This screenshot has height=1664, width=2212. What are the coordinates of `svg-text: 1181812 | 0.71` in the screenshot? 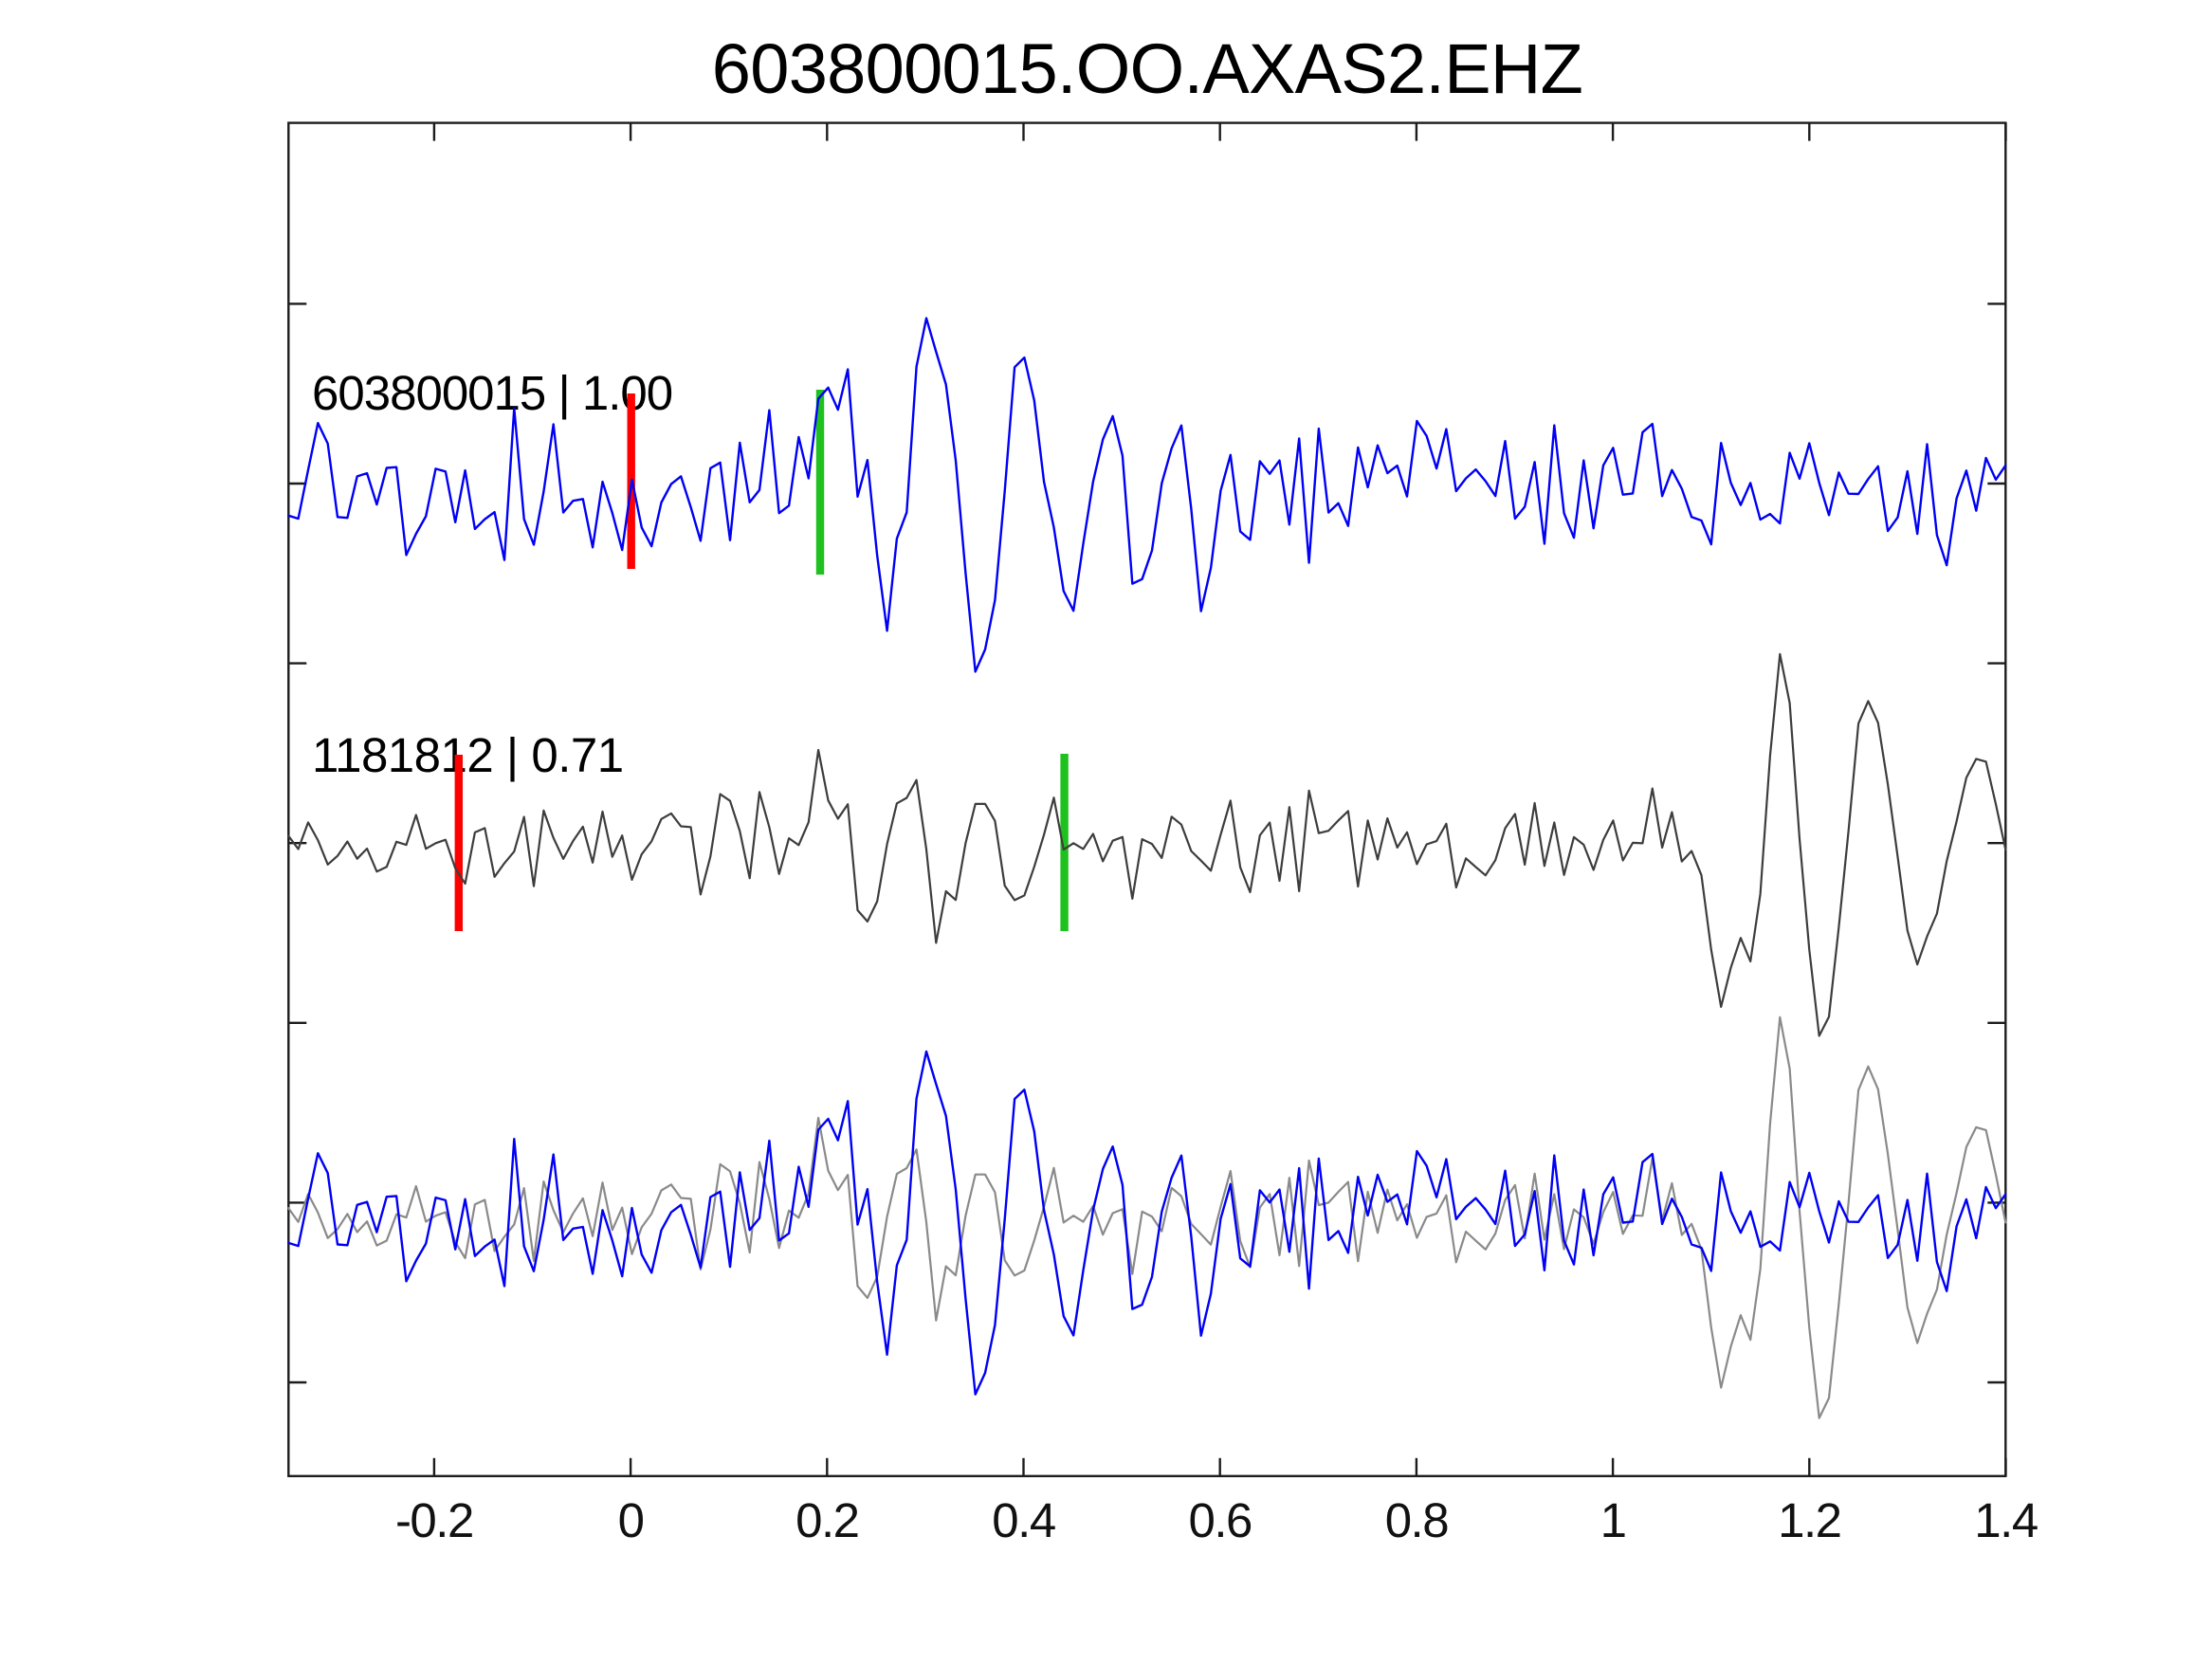 It's located at (468, 755).